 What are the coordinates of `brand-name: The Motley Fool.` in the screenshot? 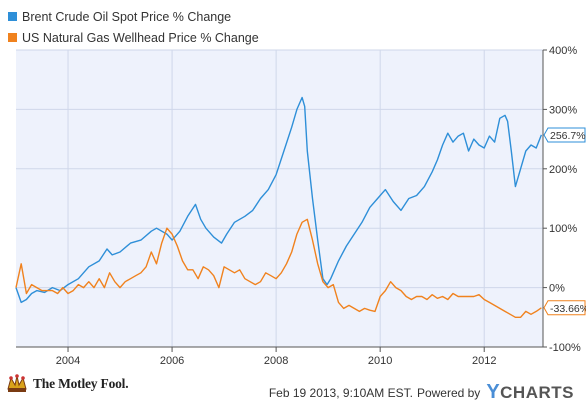 It's located at (81, 383).